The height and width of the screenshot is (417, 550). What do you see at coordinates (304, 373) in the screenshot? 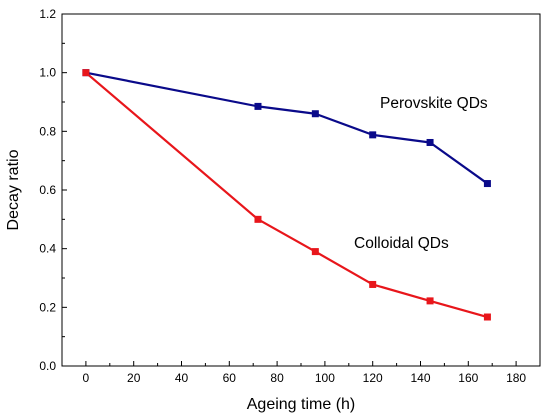
I see `x-axis: 0 20 40 60 80 100 120 140 160 180` at bounding box center [304, 373].